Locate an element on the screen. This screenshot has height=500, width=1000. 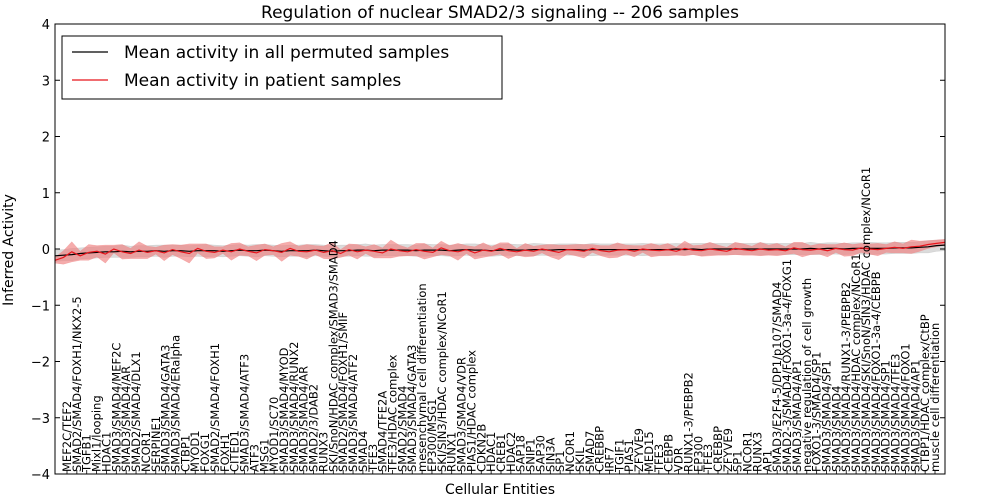
entity-label: SMAD4/TFE2A is located at coordinates (383, 431).